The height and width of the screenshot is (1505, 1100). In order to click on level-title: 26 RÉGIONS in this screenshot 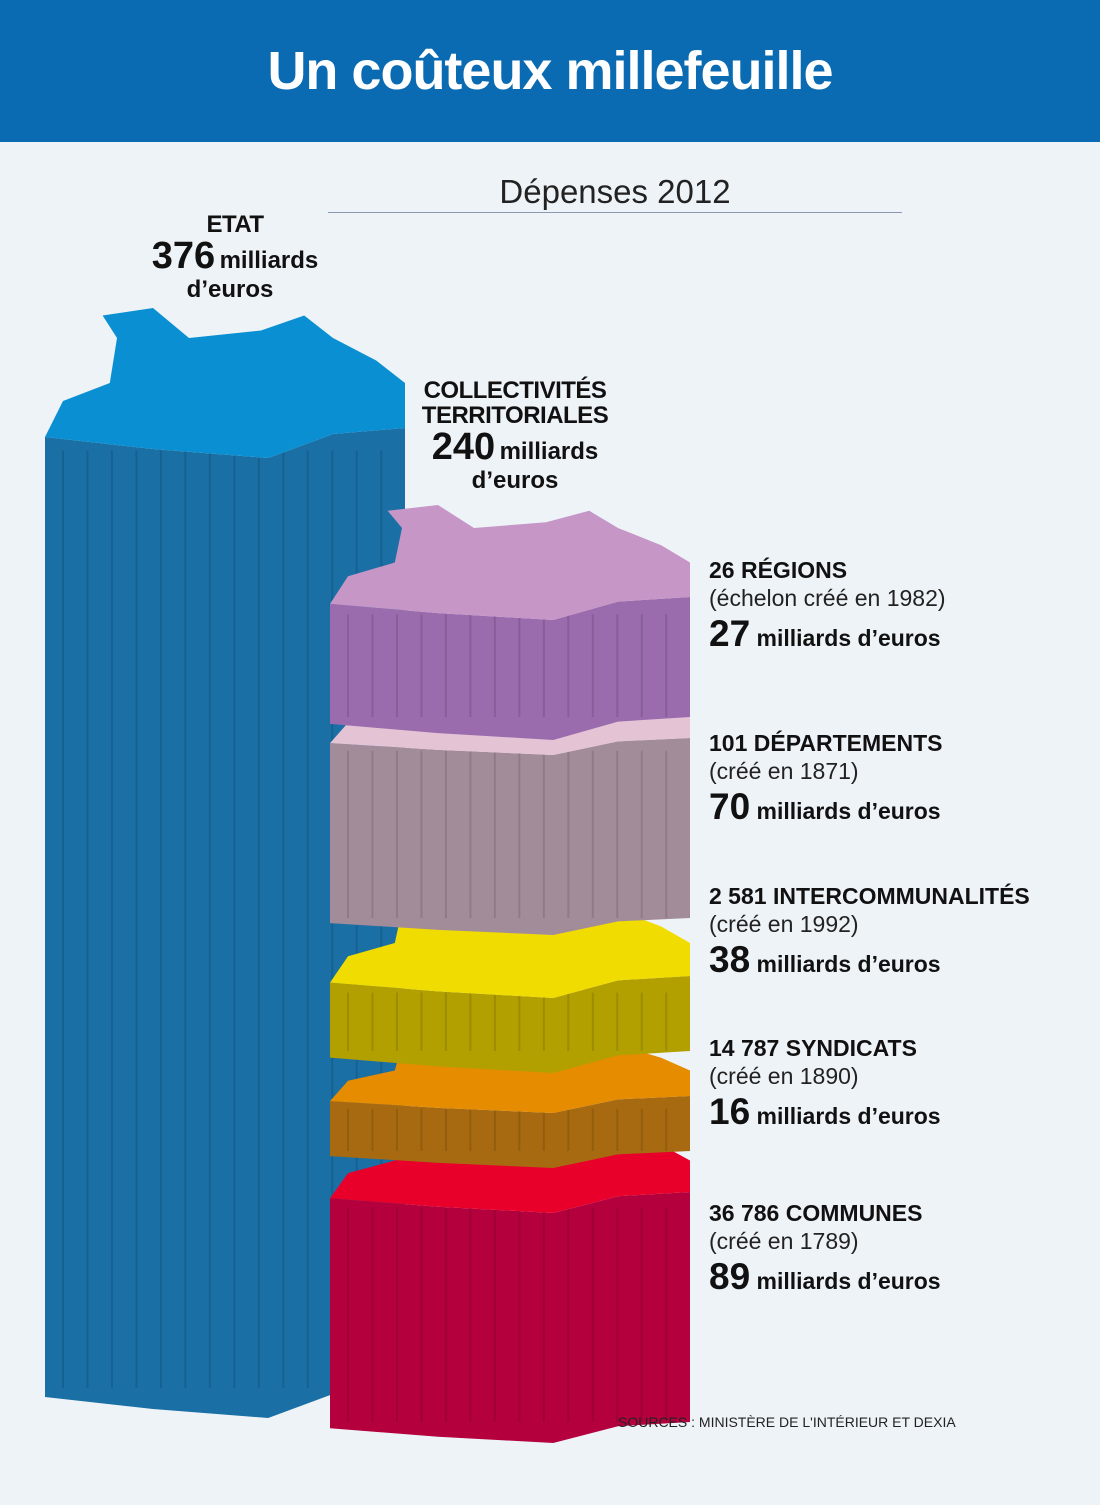, I will do `click(778, 570)`.